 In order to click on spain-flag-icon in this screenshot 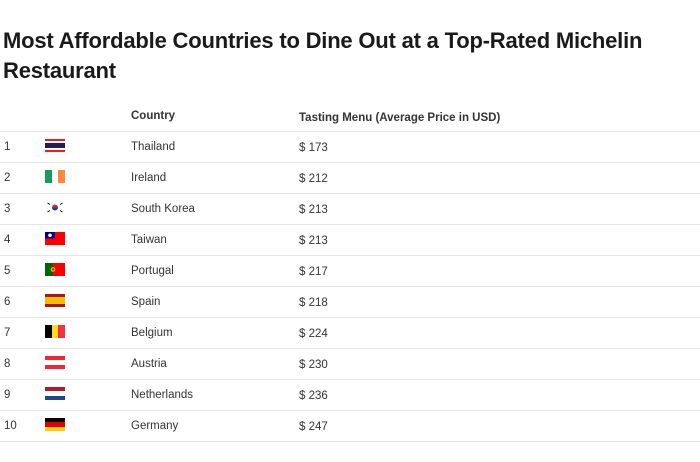, I will do `click(55, 300)`.